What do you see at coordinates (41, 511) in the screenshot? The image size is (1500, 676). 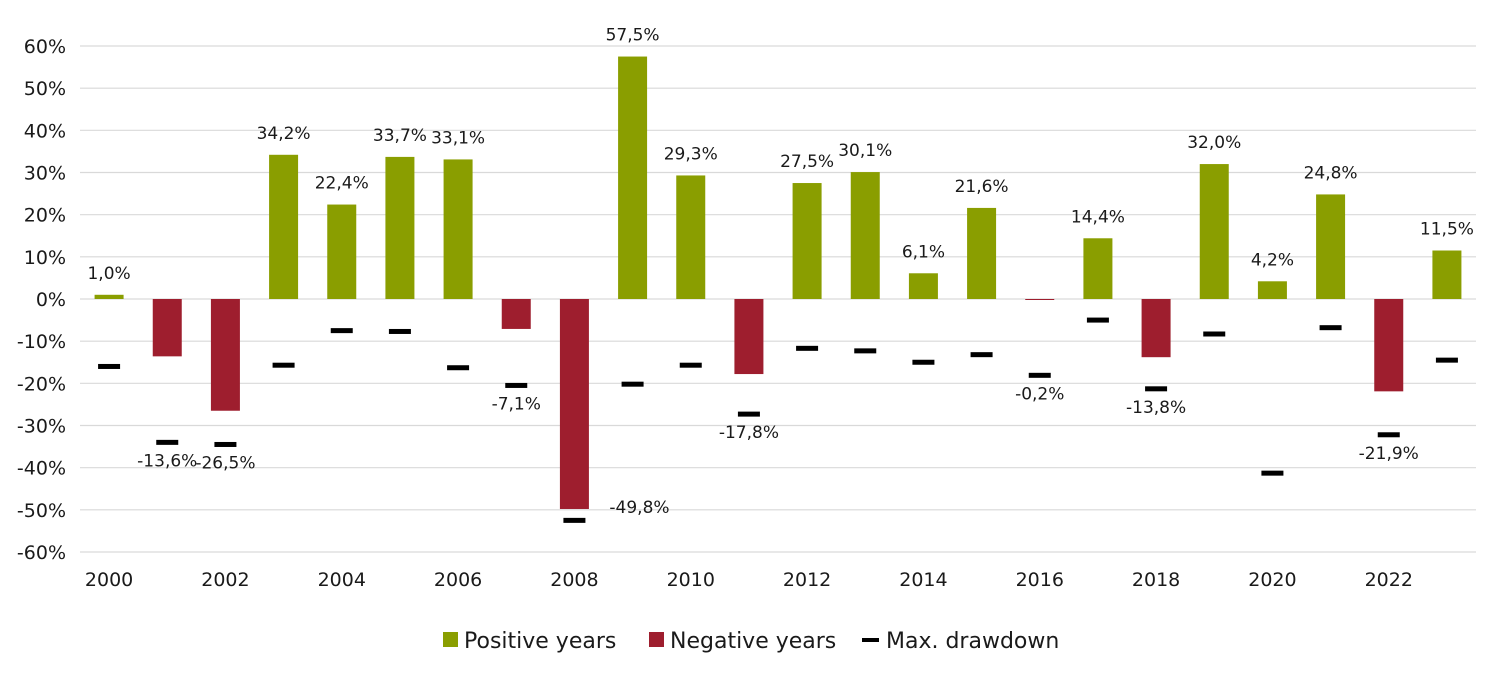 I see `y-tick-label: -50%` at bounding box center [41, 511].